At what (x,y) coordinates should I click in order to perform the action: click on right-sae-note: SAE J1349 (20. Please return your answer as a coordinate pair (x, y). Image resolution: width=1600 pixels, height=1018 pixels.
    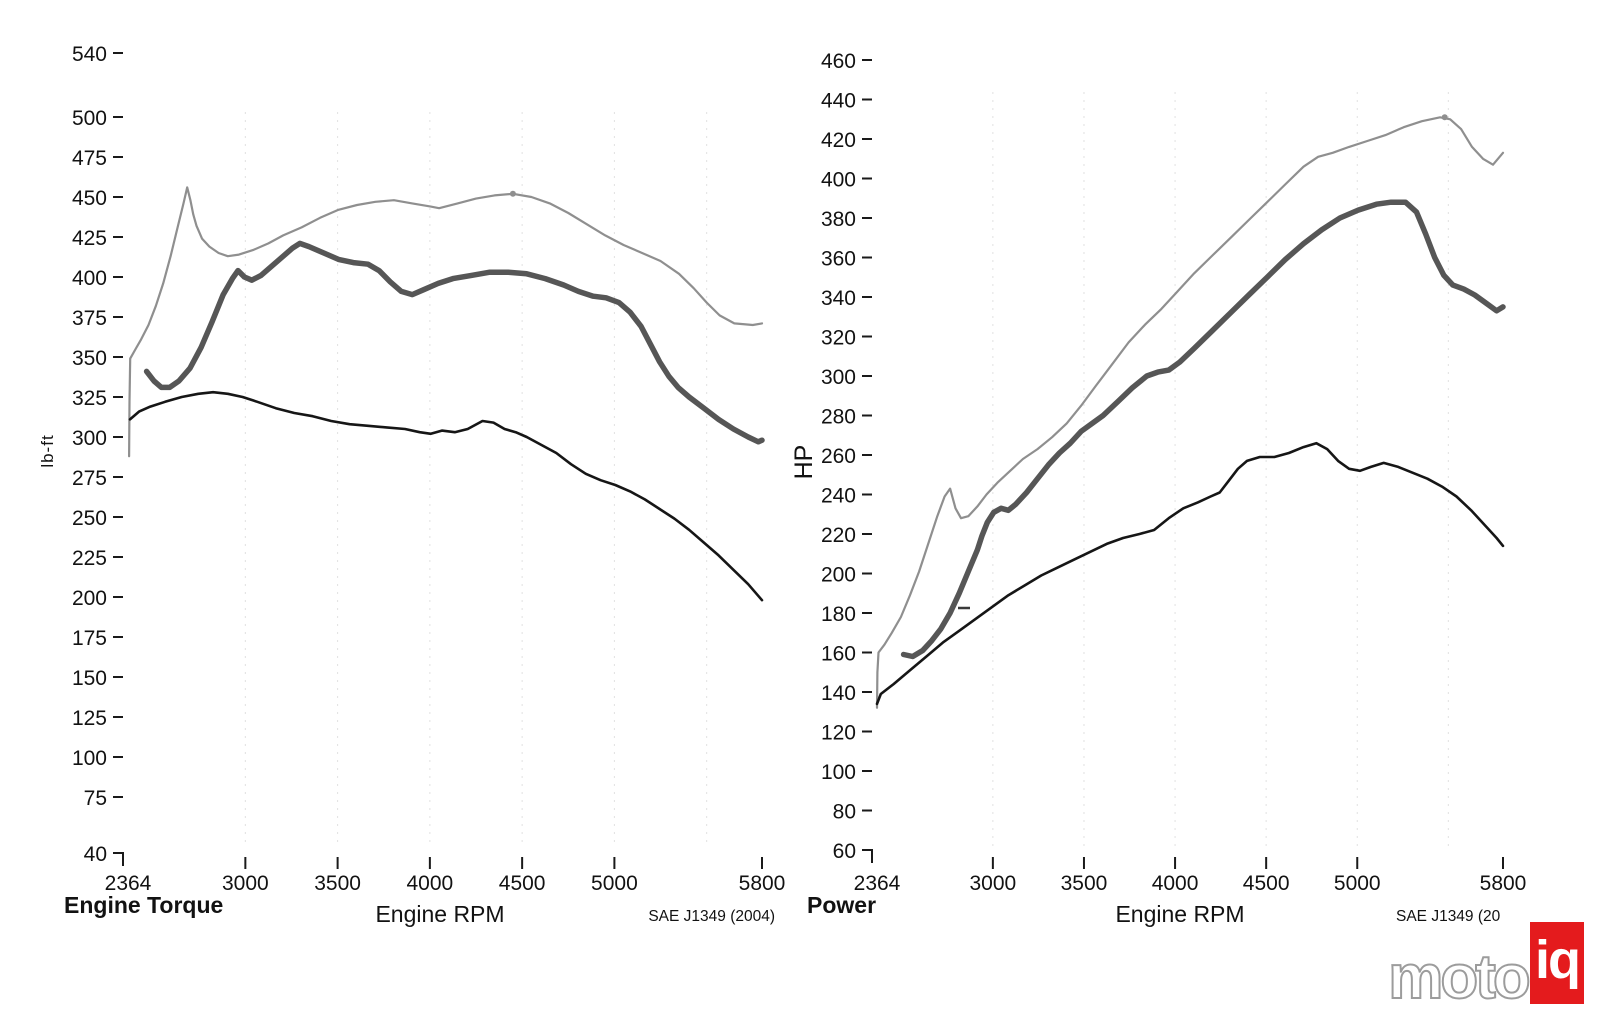
    Looking at the image, I should click on (1448, 916).